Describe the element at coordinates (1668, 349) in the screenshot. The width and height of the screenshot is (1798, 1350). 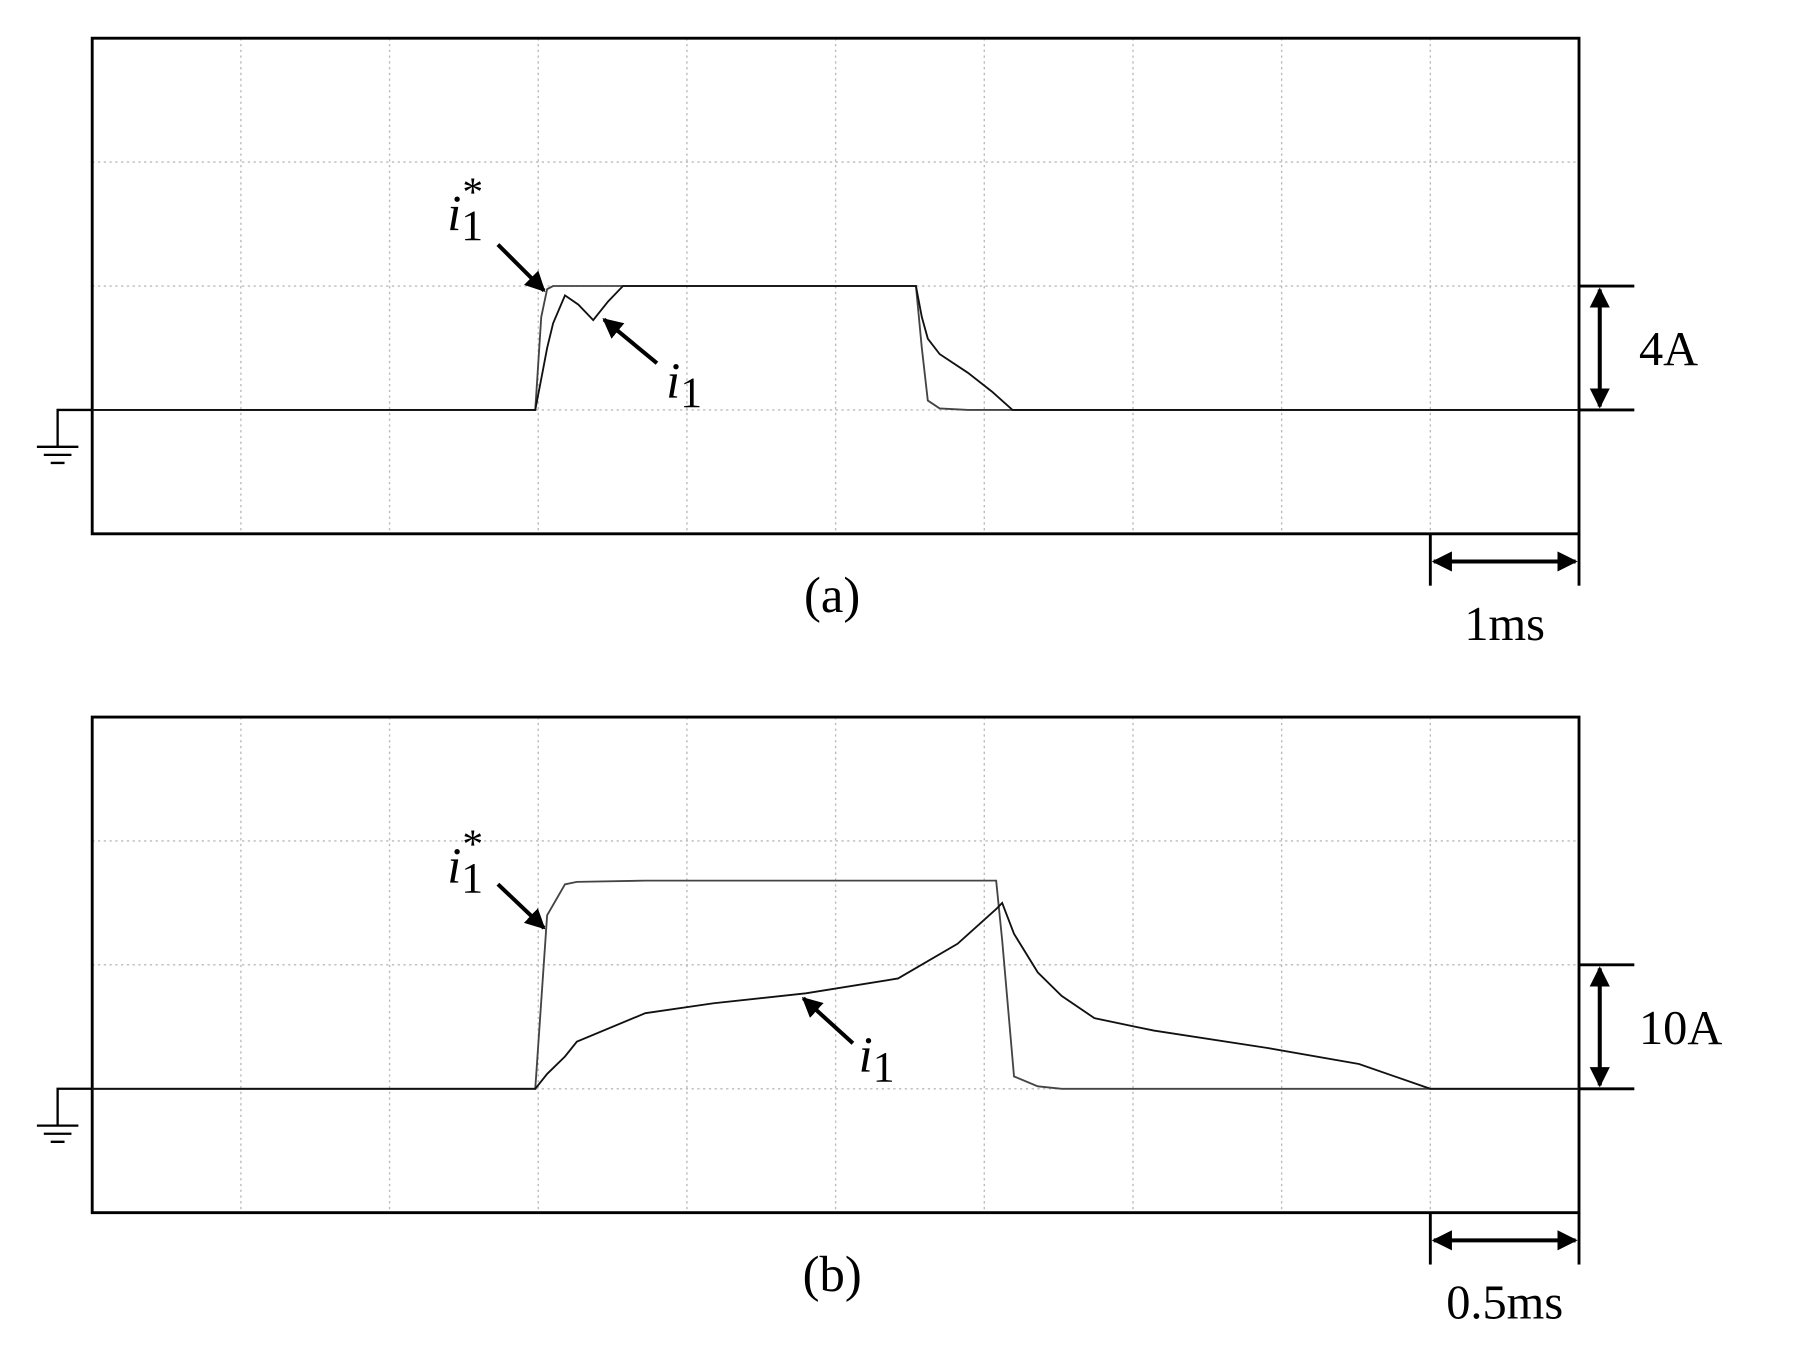
I see `y-scale-label: 4A` at that location.